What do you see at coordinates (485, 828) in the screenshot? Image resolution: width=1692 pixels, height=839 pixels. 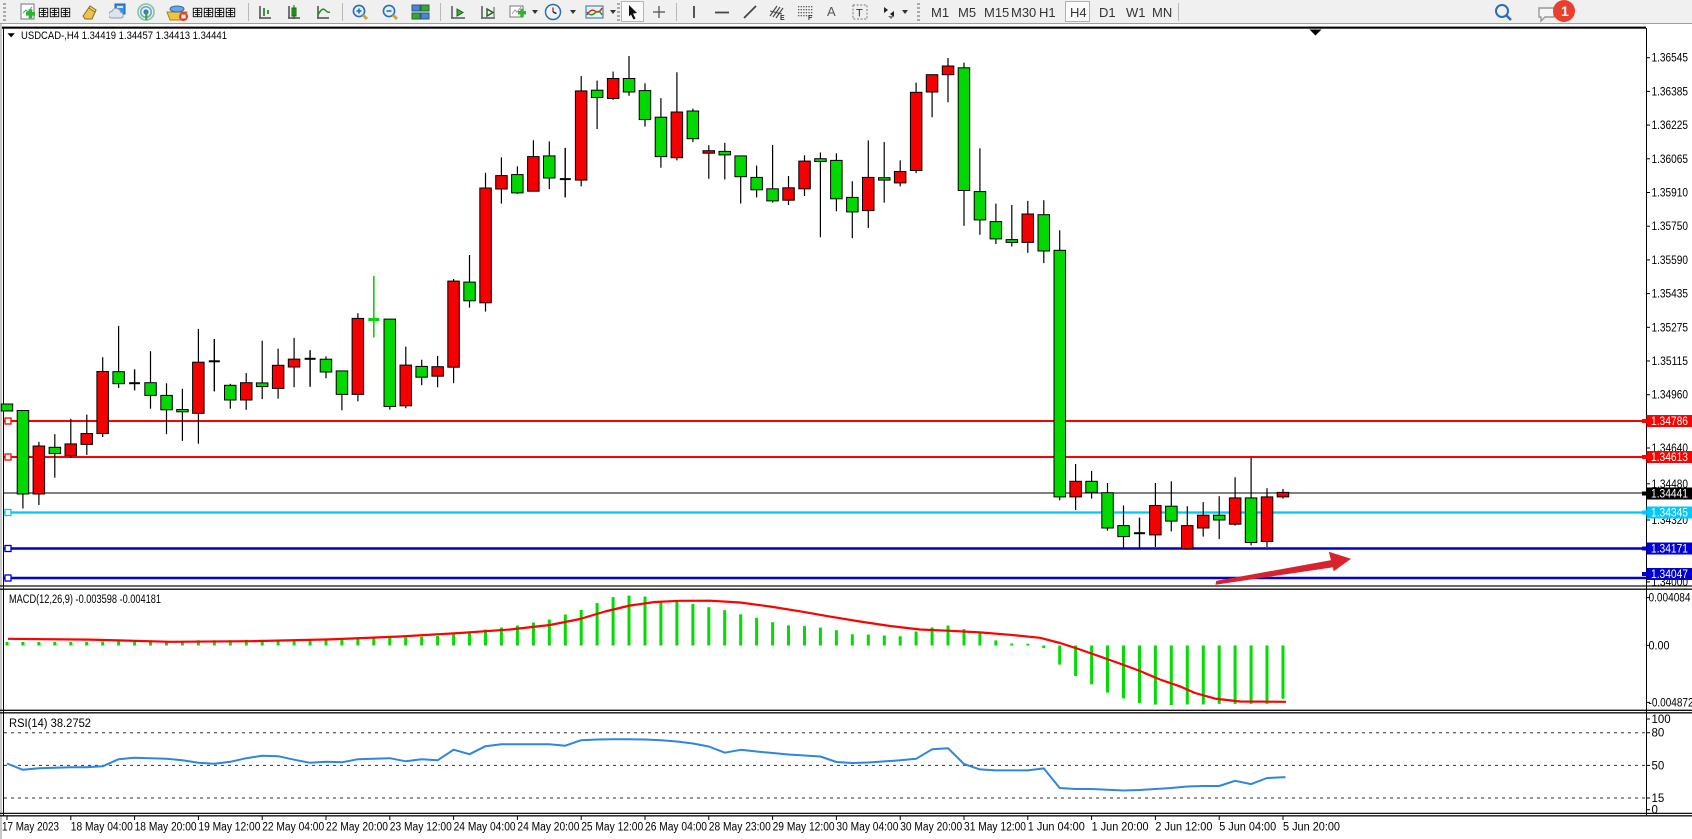 I see `svg-text: 24 May 04:00` at bounding box center [485, 828].